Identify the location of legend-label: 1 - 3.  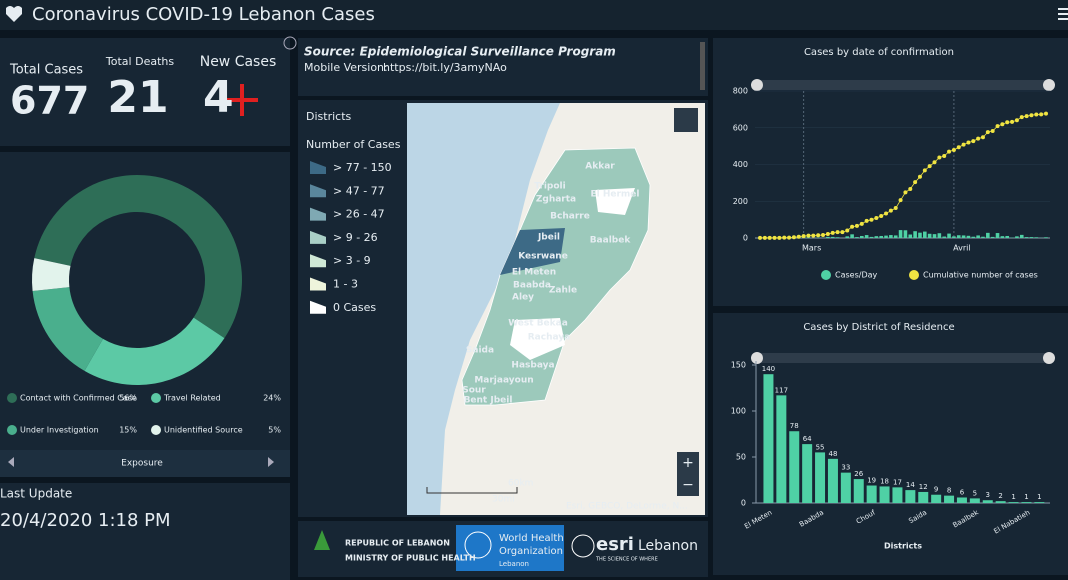
(345, 284).